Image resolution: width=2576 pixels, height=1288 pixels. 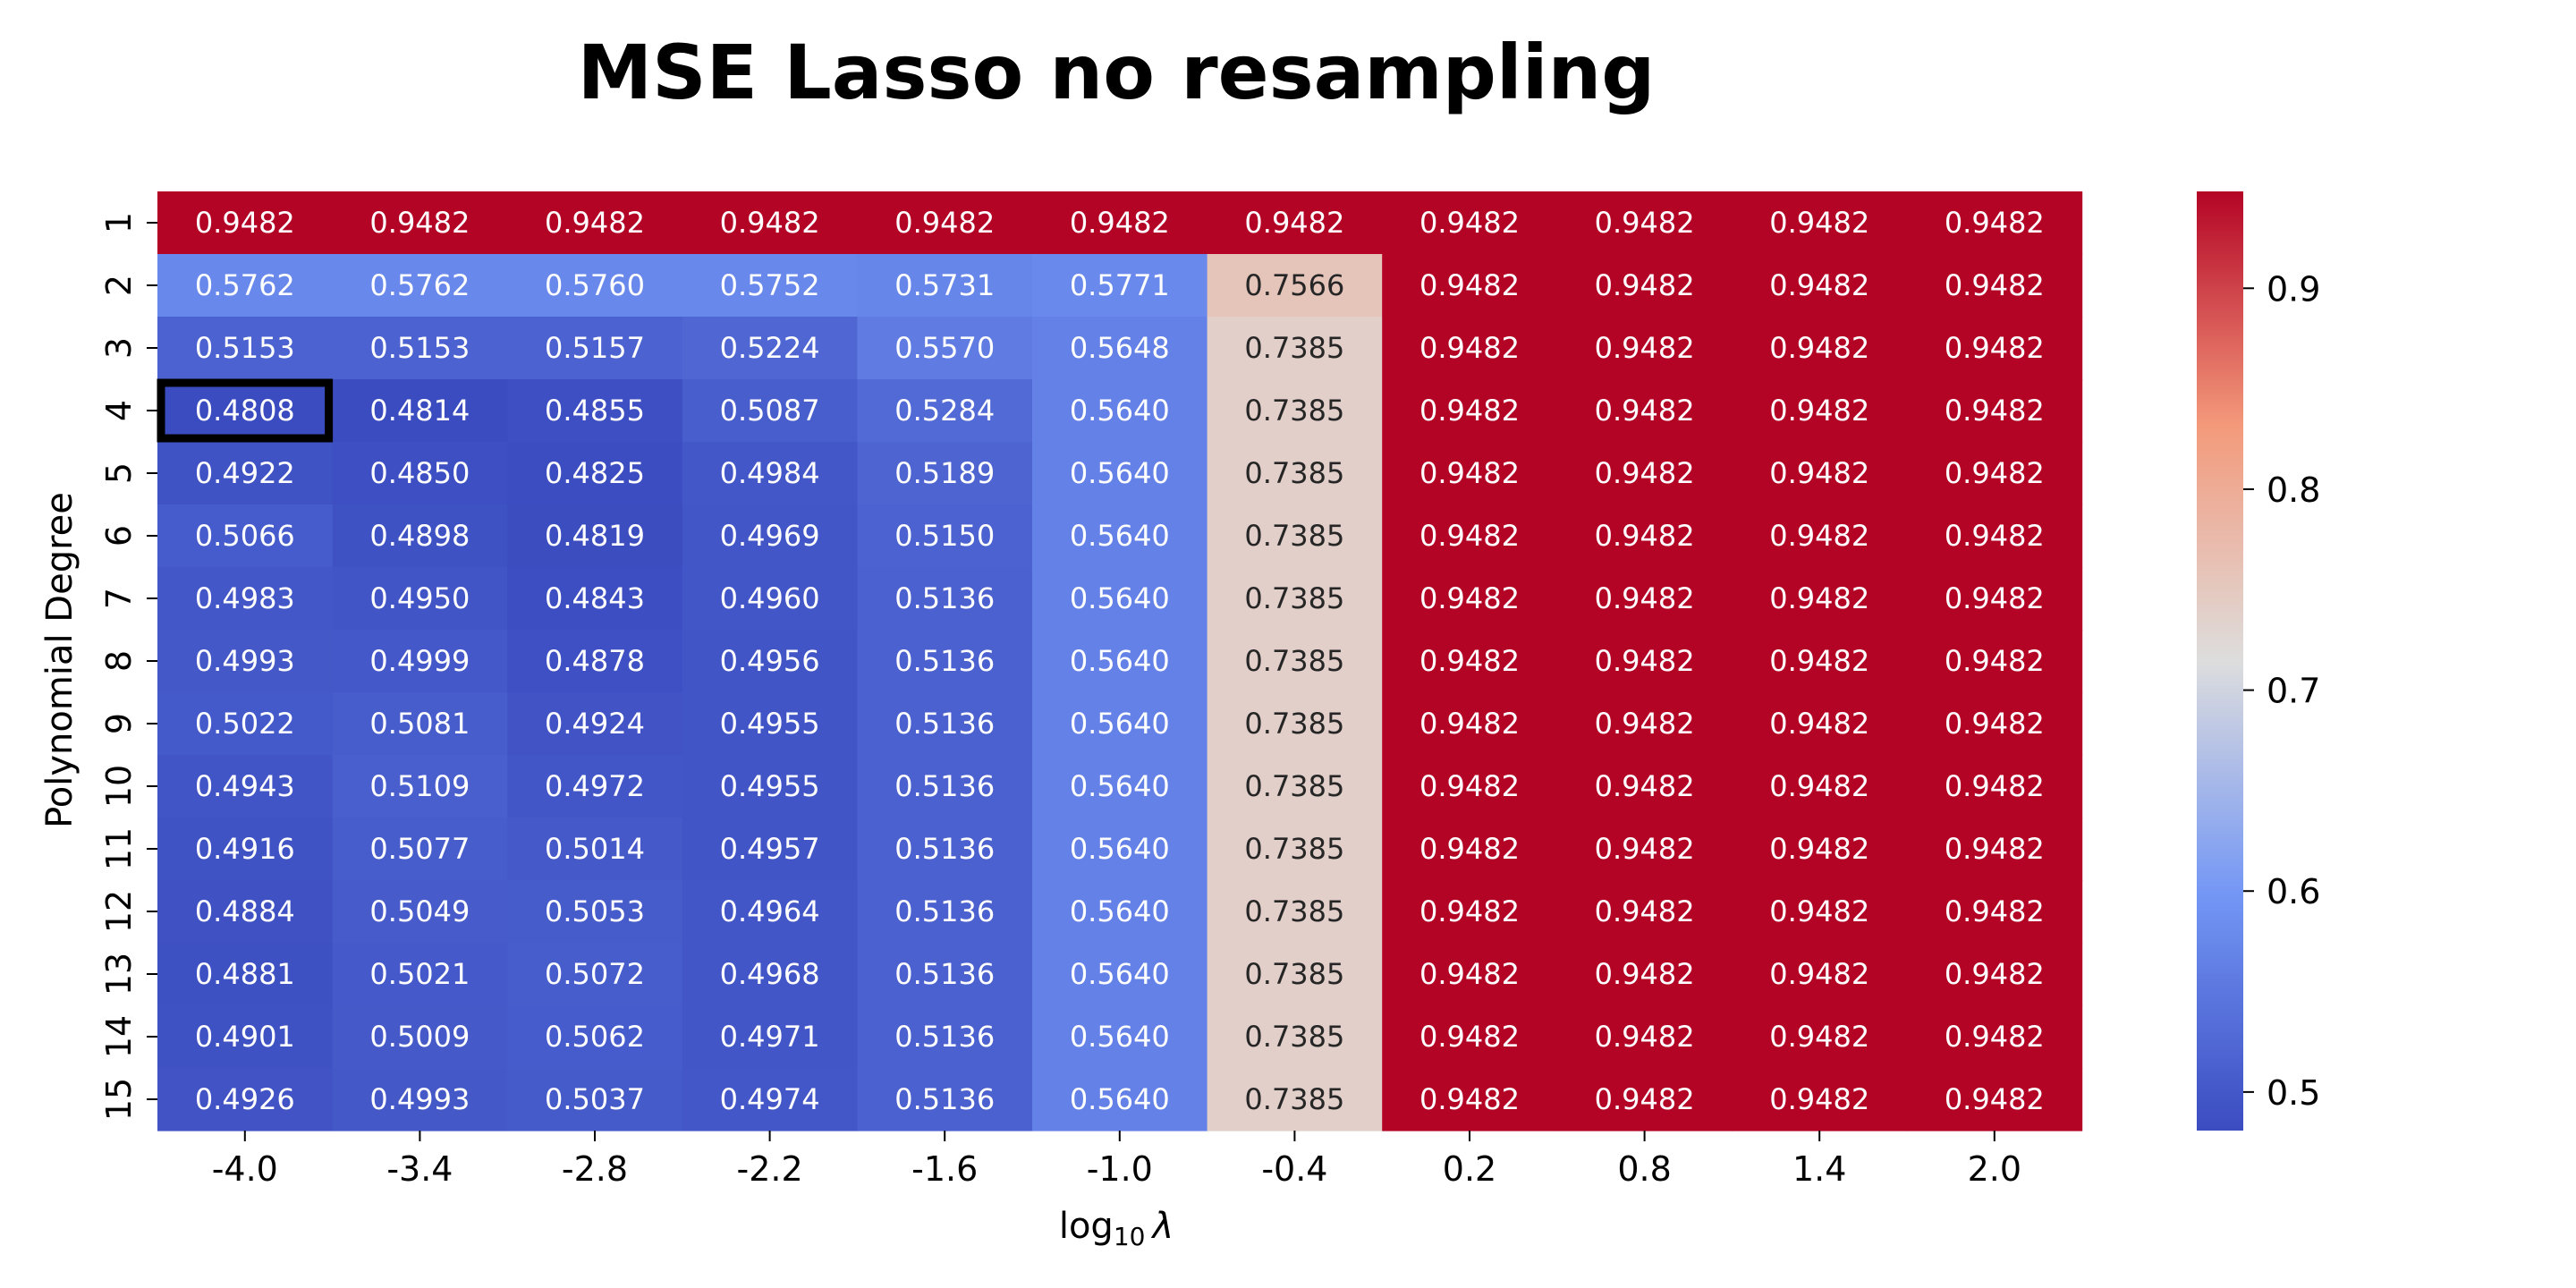 I want to click on x-tick-label: -0.4, so click(x=1294, y=1169).